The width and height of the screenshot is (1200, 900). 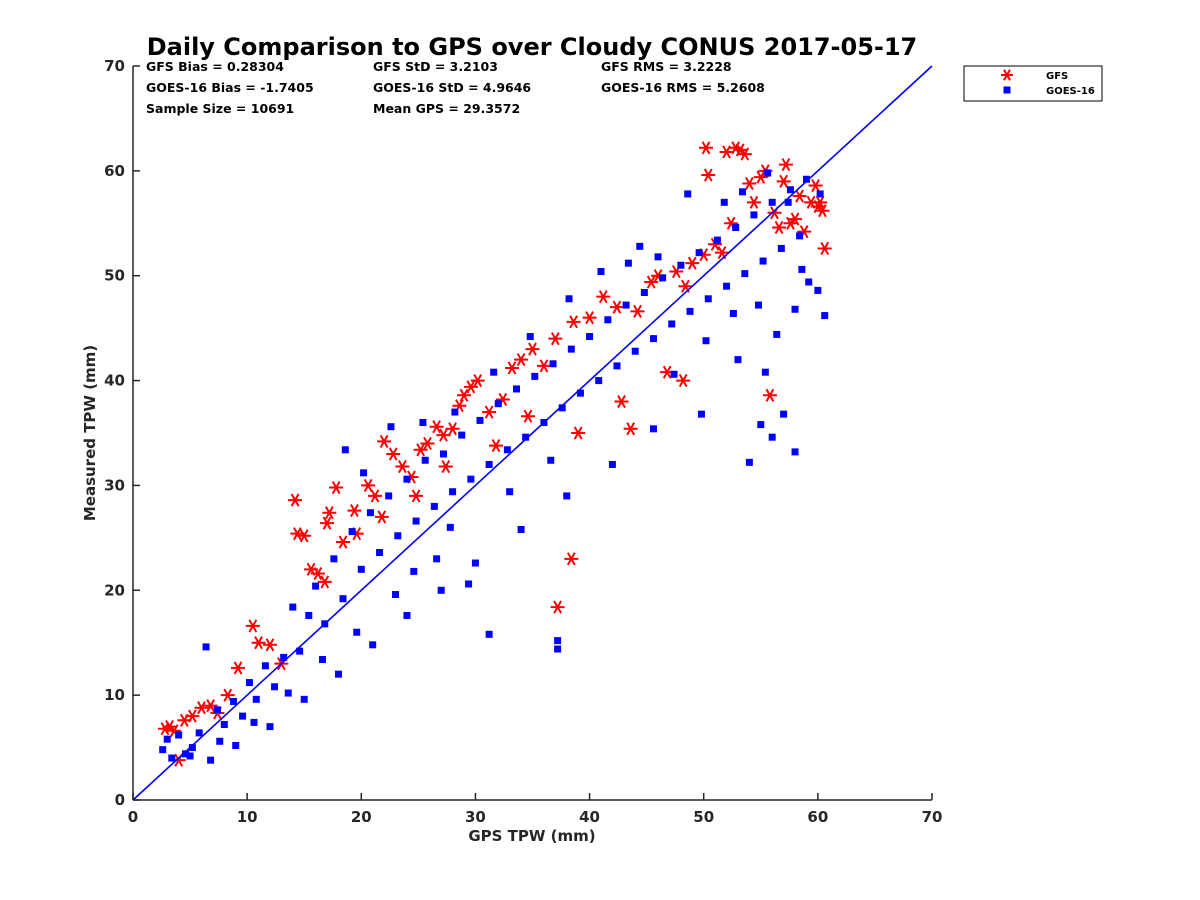 What do you see at coordinates (1070, 91) in the screenshot?
I see `legend-label-goes-16: GOES-16` at bounding box center [1070, 91].